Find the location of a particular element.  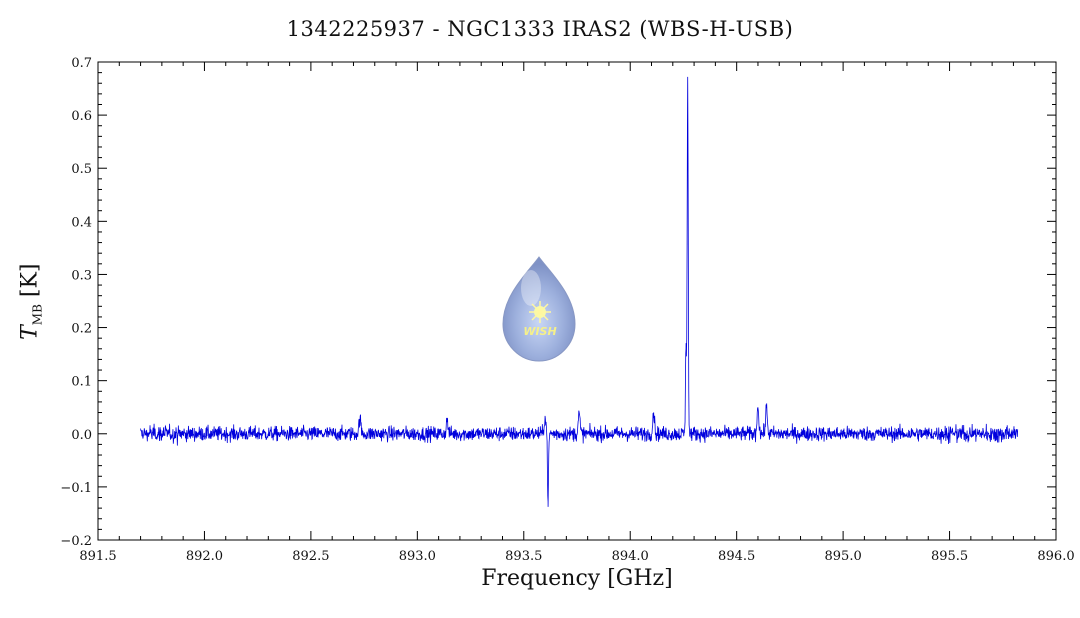

logo-text: WISH is located at coordinates (539, 331).